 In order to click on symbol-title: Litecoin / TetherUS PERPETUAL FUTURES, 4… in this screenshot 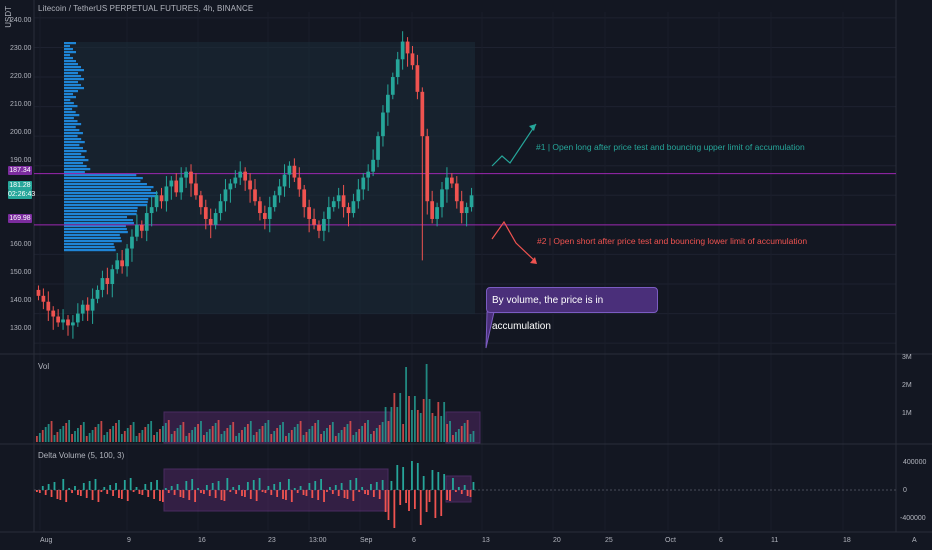, I will do `click(146, 8)`.